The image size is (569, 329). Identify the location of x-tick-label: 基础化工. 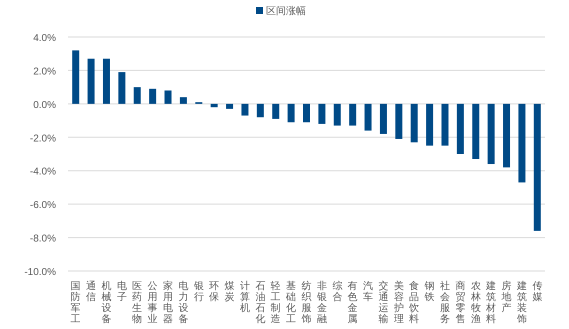
(290, 302).